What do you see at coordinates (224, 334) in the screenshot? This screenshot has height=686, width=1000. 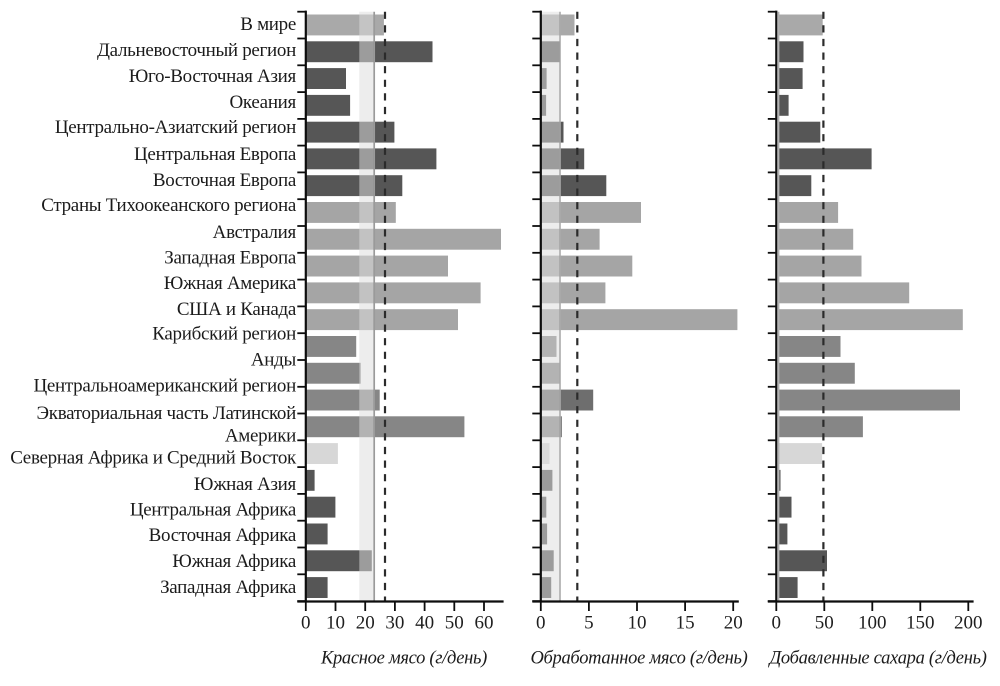 I see `svg-text: Карибский регион` at bounding box center [224, 334].